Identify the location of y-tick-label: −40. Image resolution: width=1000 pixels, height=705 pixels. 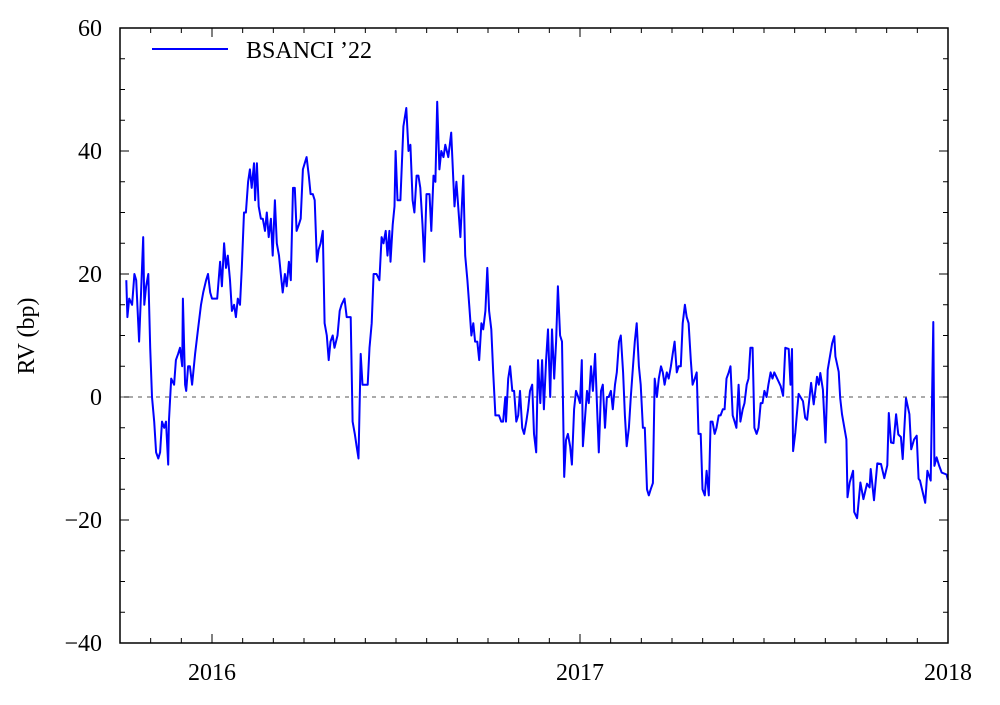
(83, 644).